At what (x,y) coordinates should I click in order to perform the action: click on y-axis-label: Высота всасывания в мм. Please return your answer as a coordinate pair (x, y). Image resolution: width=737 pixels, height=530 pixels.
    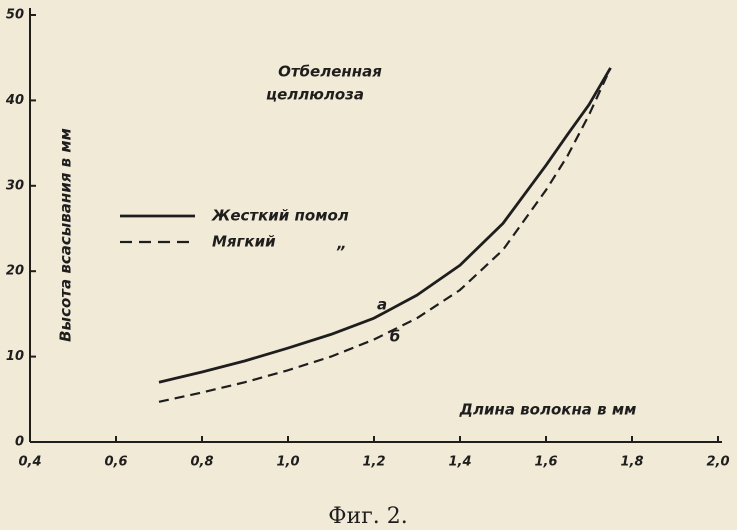
    Looking at the image, I should click on (66, 235).